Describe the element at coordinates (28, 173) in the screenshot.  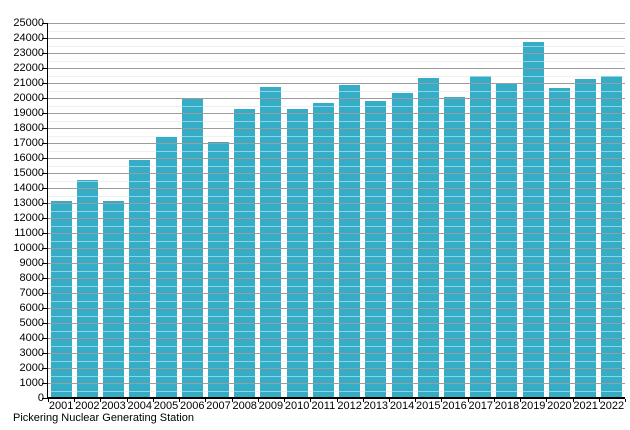
I see `y-tick-label: 15000` at that location.